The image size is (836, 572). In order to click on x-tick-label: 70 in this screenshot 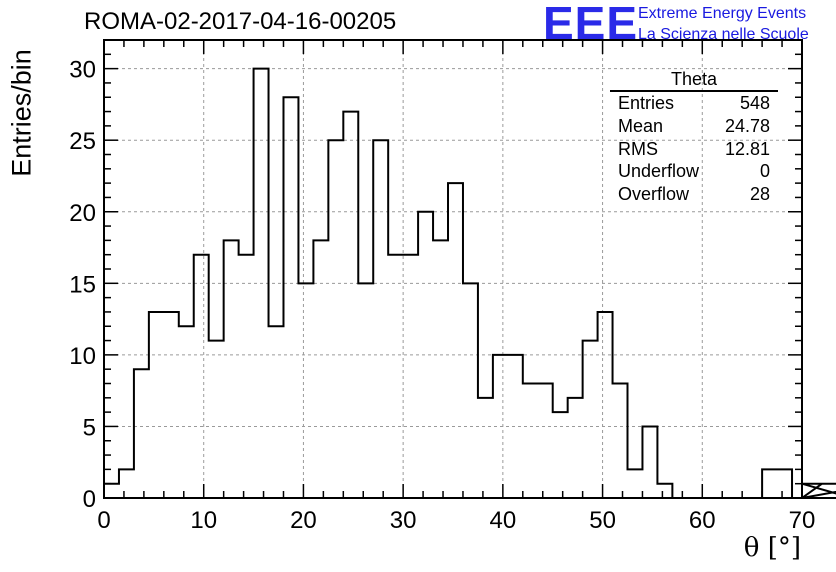, I will do `click(802, 520)`.